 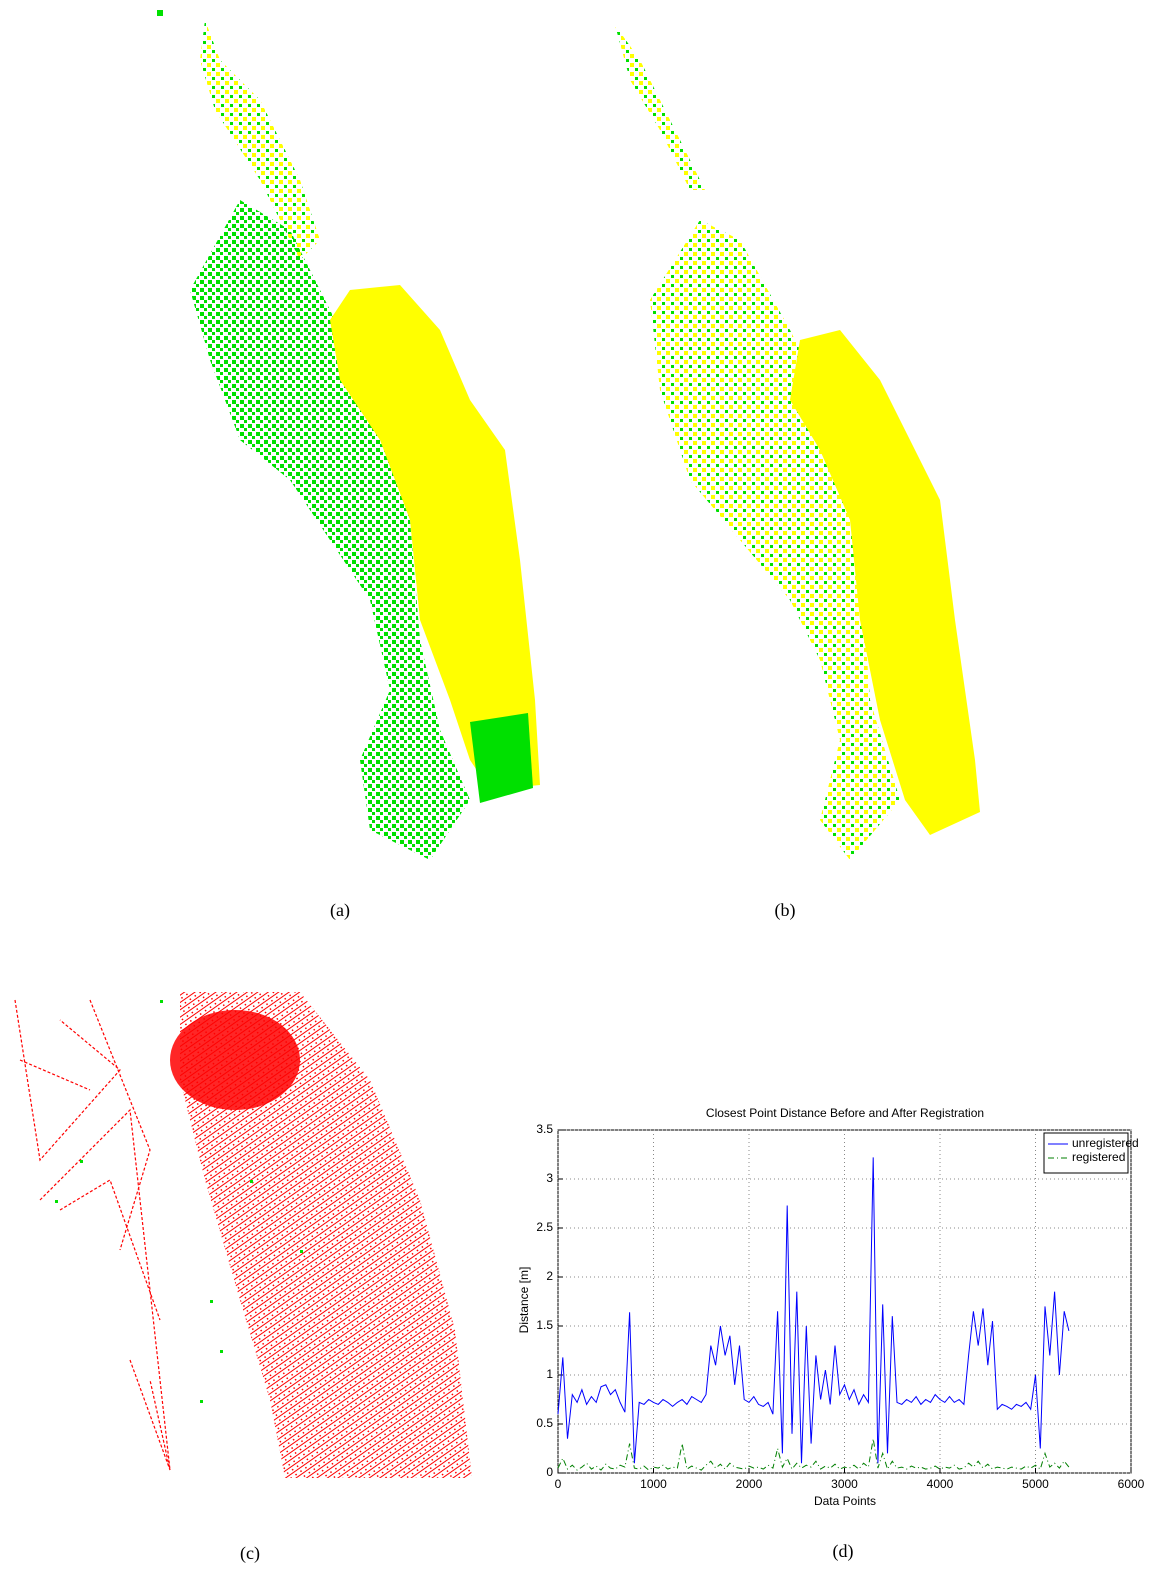 What do you see at coordinates (549, 1276) in the screenshot?
I see `y-tick-label: 2` at bounding box center [549, 1276].